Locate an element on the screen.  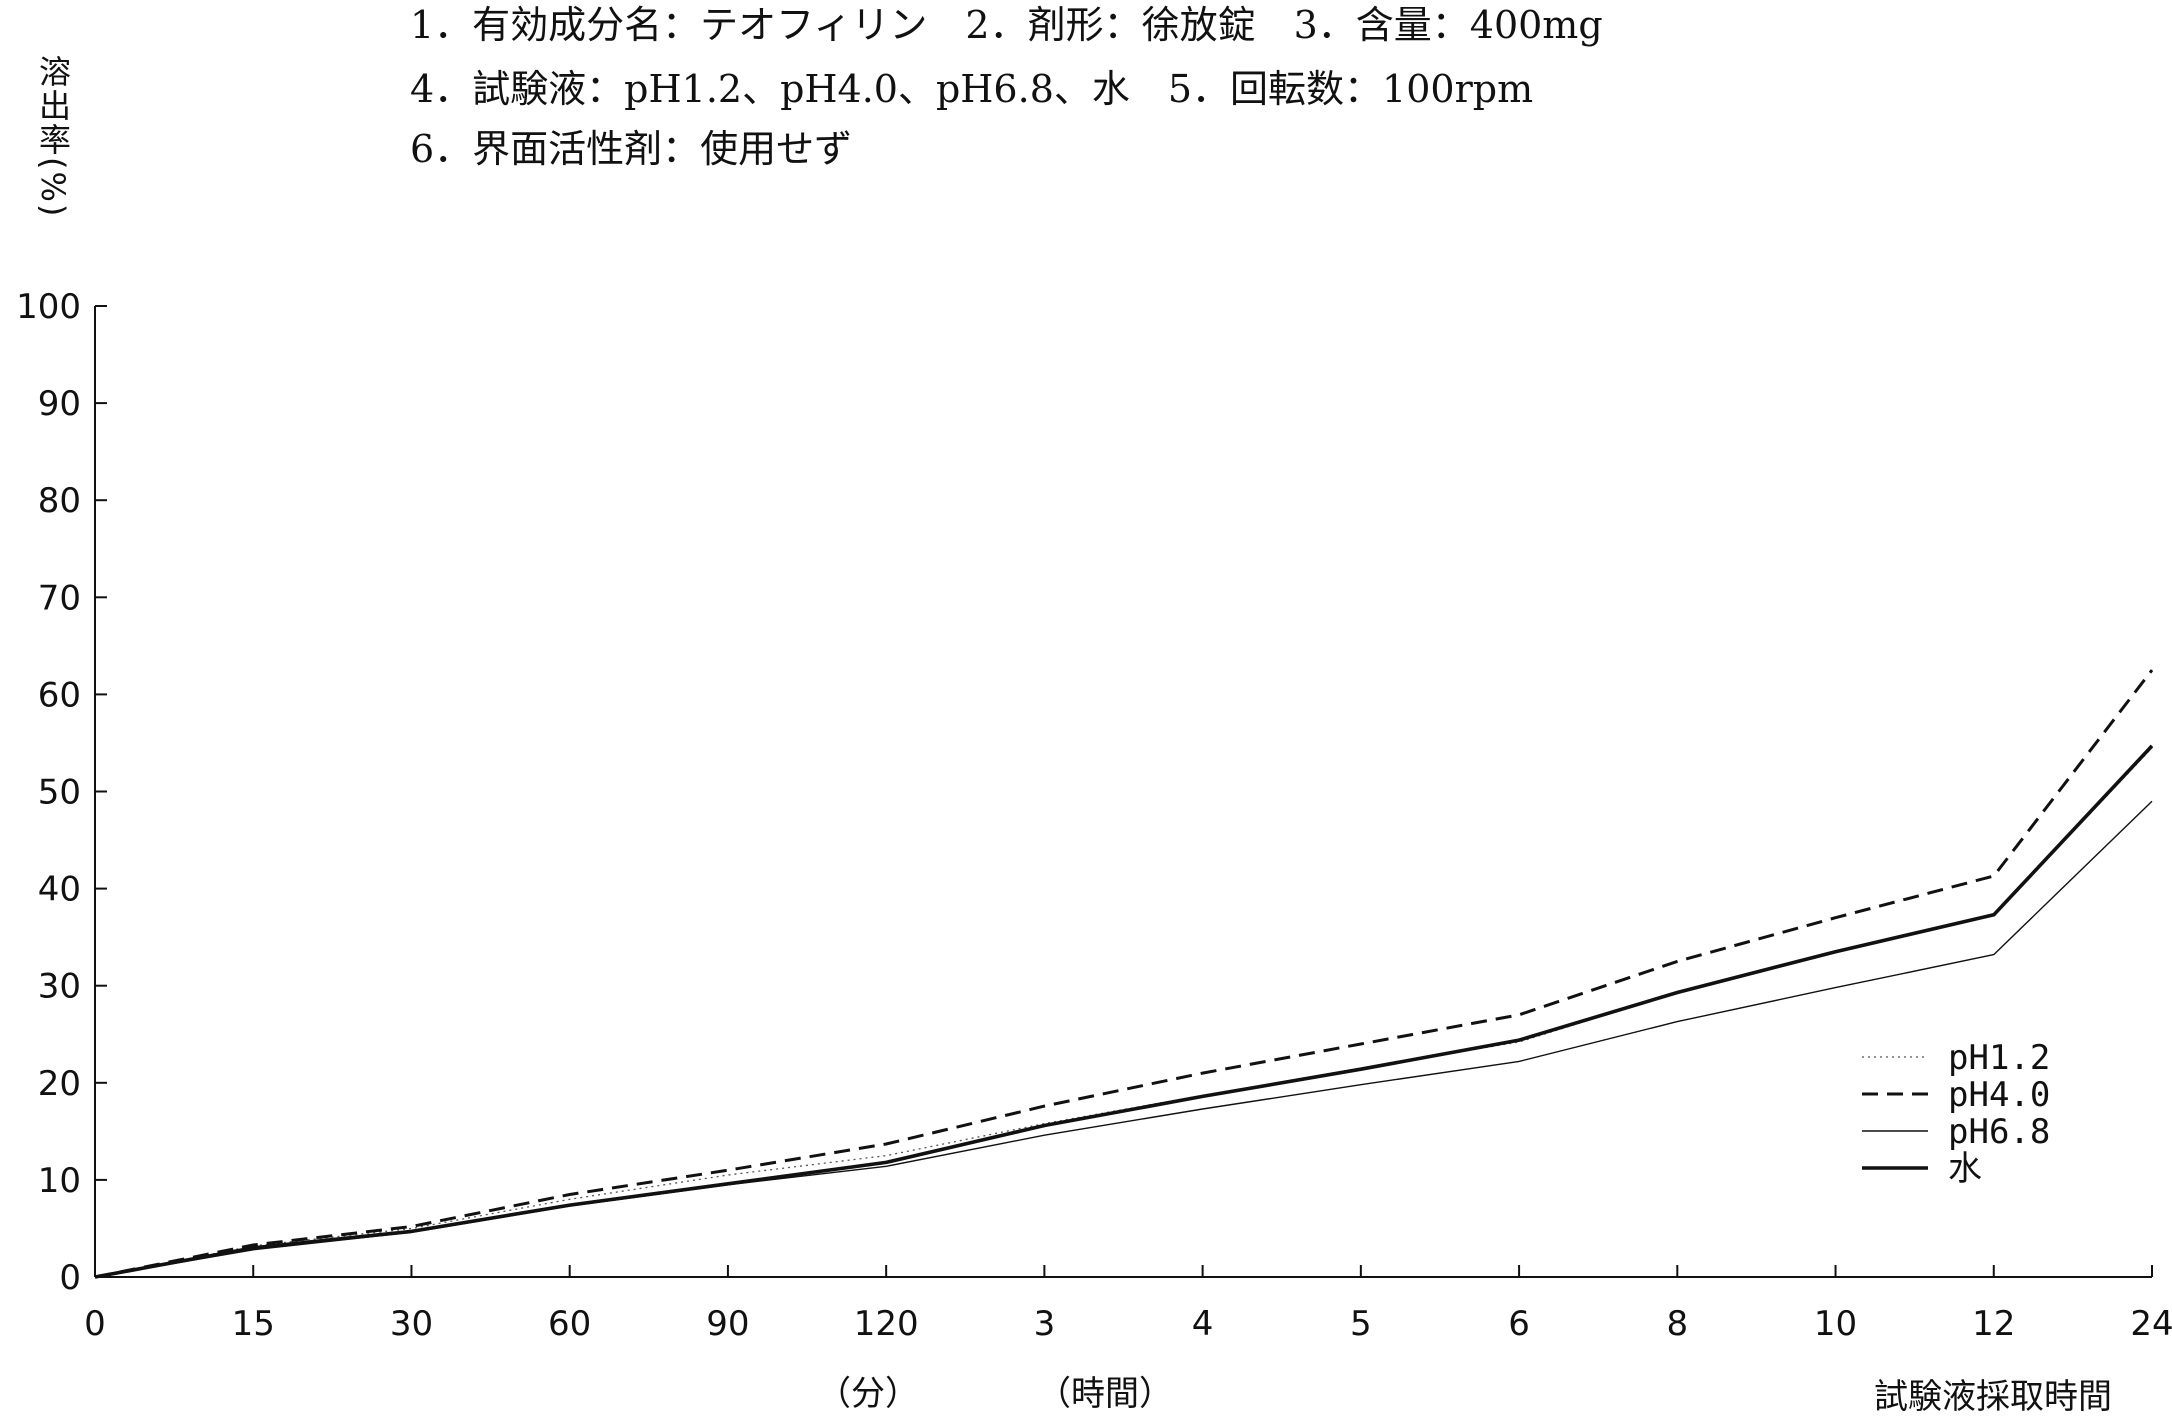
legend-label-水: 水 is located at coordinates (1965, 1169).